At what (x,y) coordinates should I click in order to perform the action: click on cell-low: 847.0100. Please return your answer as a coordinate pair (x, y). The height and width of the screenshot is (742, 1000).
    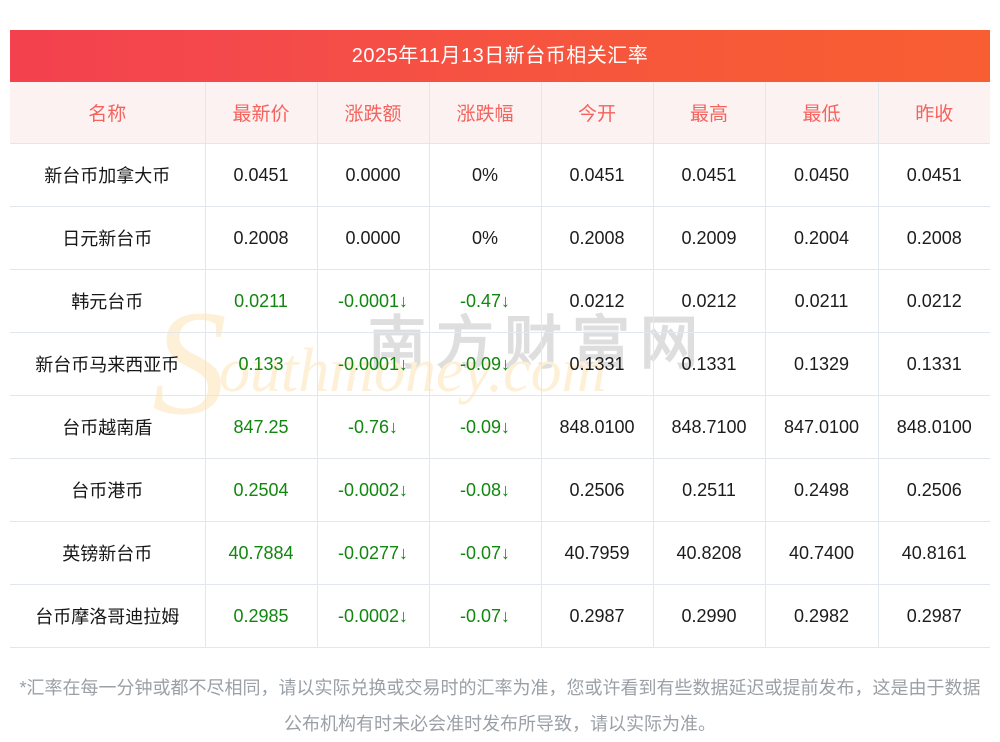
    Looking at the image, I should click on (822, 427).